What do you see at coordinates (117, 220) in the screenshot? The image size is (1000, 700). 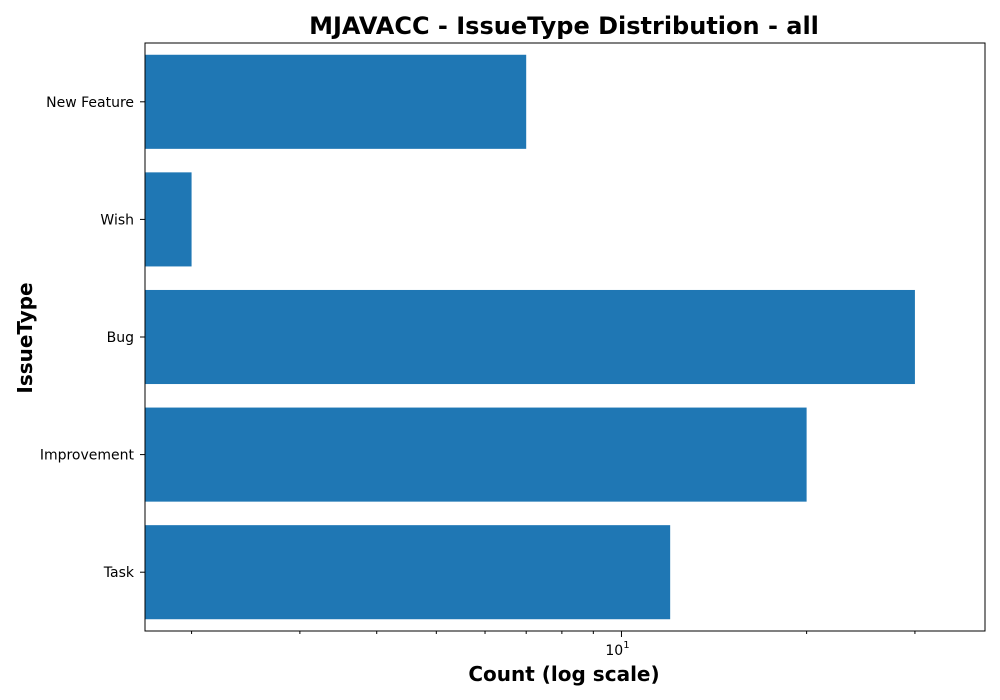 I see `y-tick-label: Wish` at bounding box center [117, 220].